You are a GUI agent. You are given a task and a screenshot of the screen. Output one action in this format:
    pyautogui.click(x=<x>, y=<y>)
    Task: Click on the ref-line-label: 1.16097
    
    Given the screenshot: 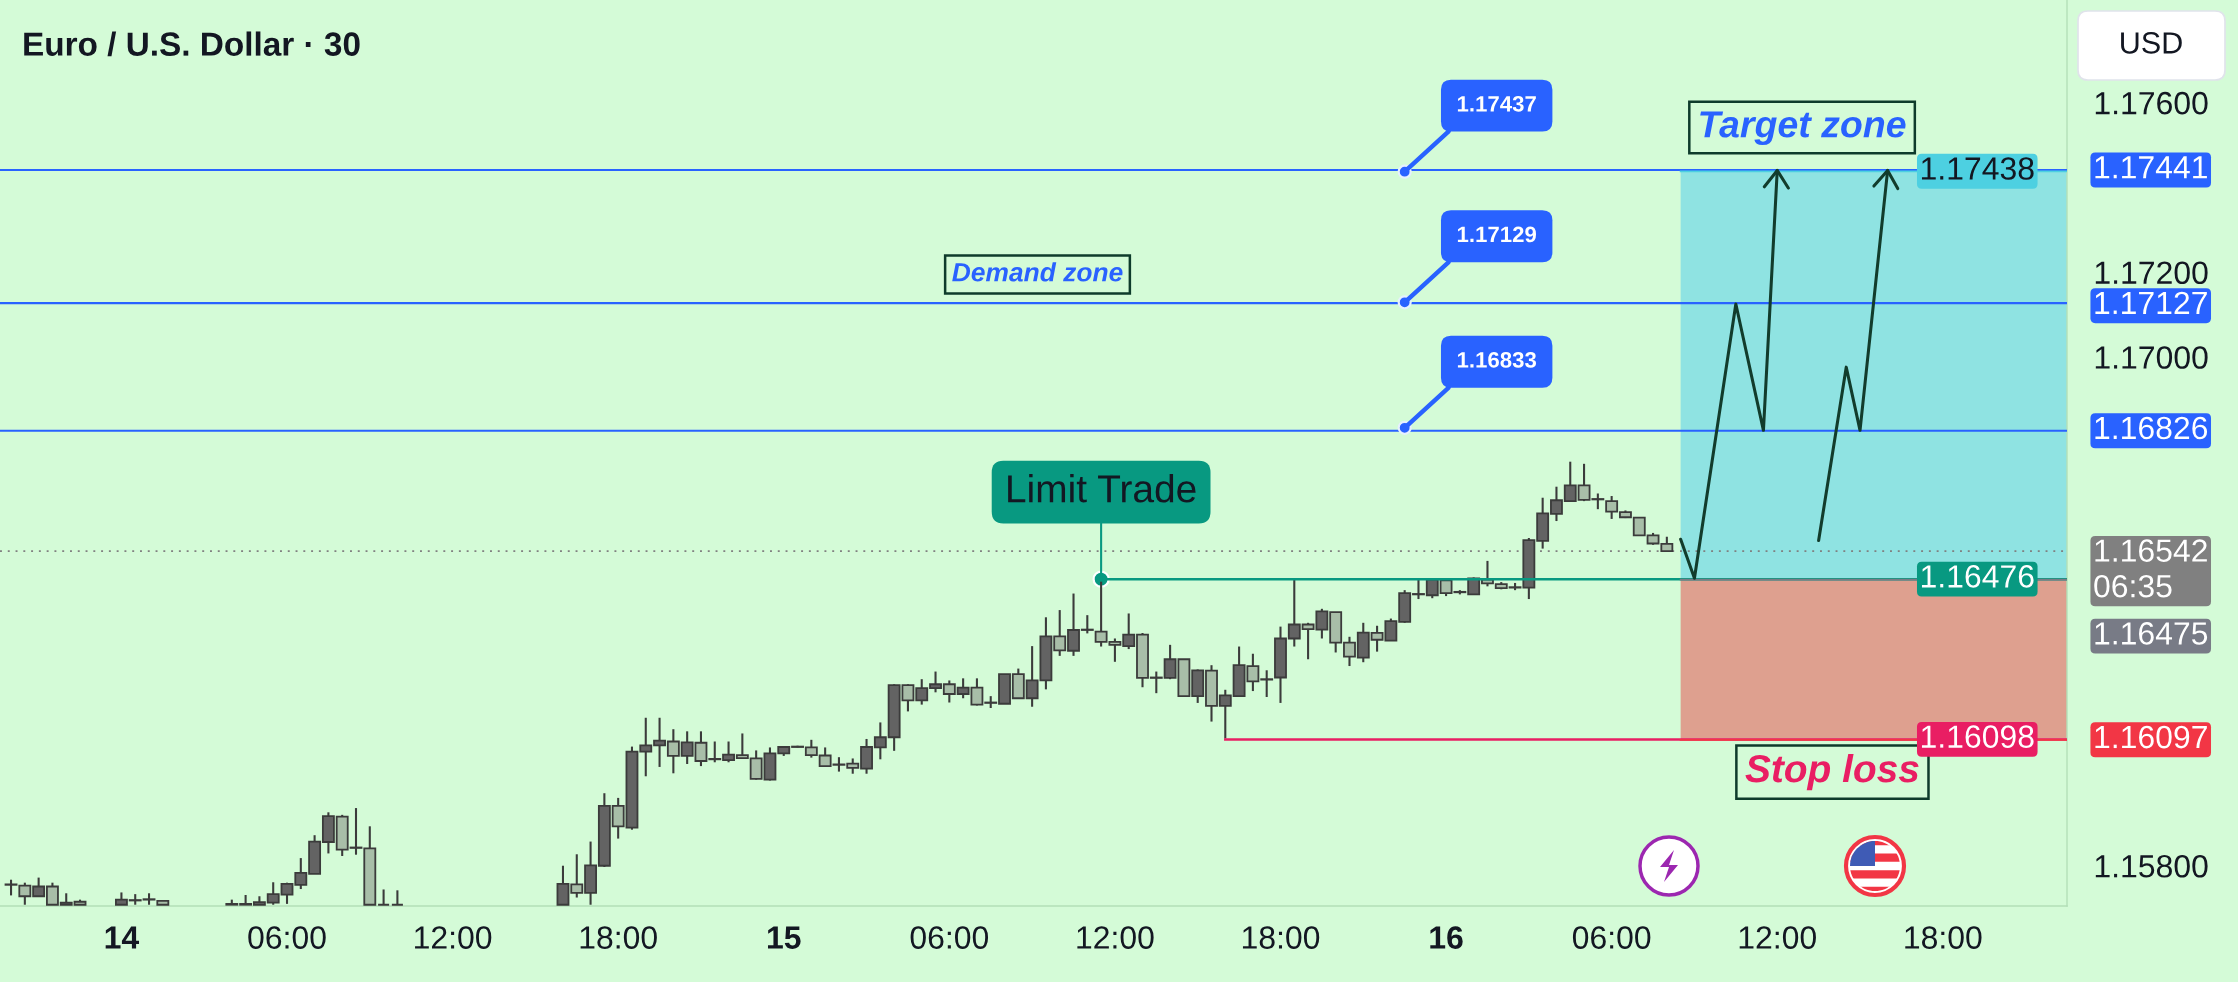 What is the action you would take?
    pyautogui.click(x=2151, y=737)
    